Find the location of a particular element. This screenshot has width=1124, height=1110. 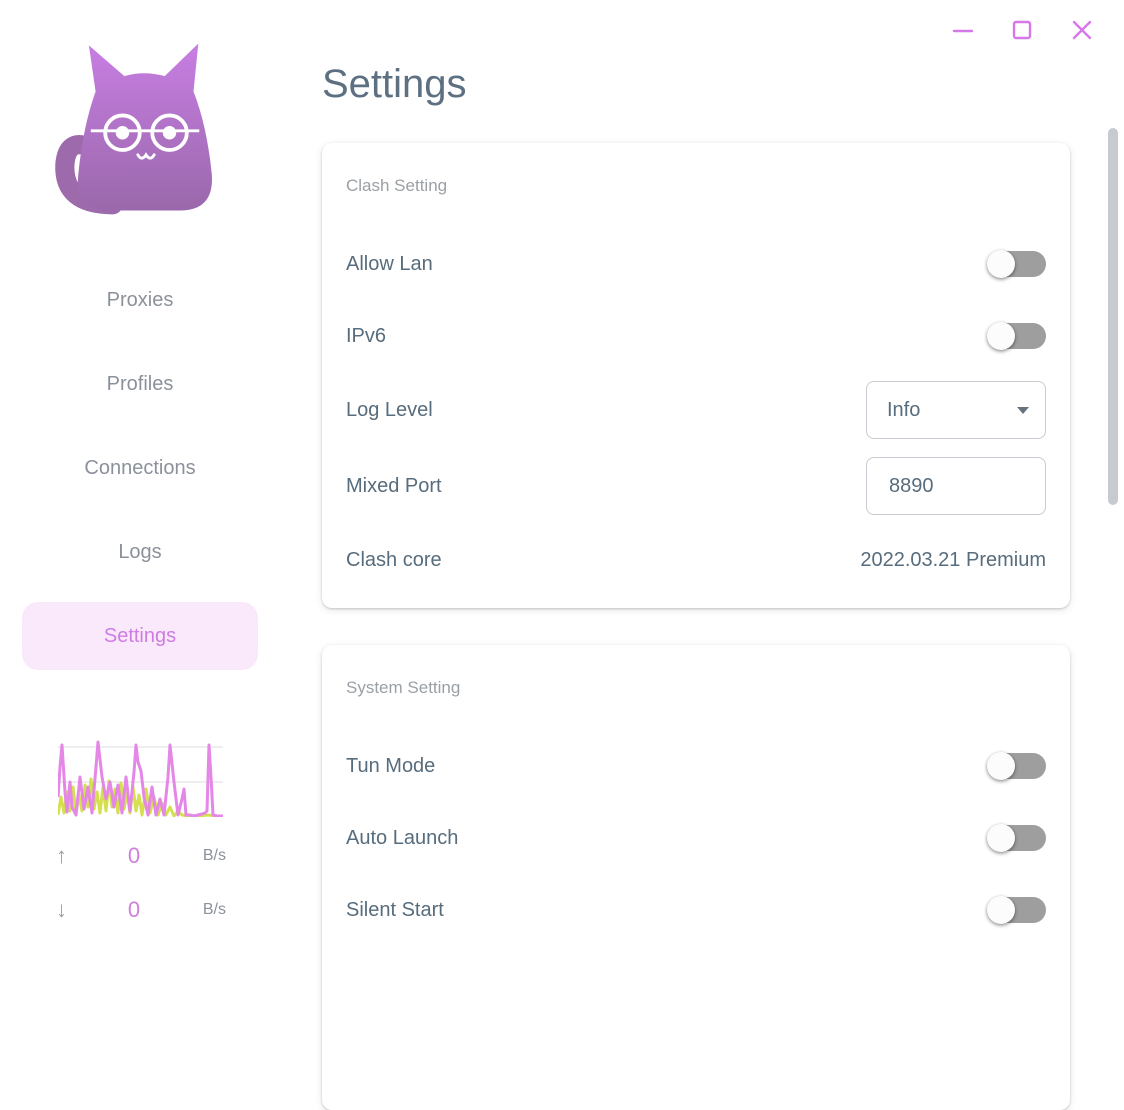

traffic-download-row: ↓ 0 B/s is located at coordinates (141, 910).